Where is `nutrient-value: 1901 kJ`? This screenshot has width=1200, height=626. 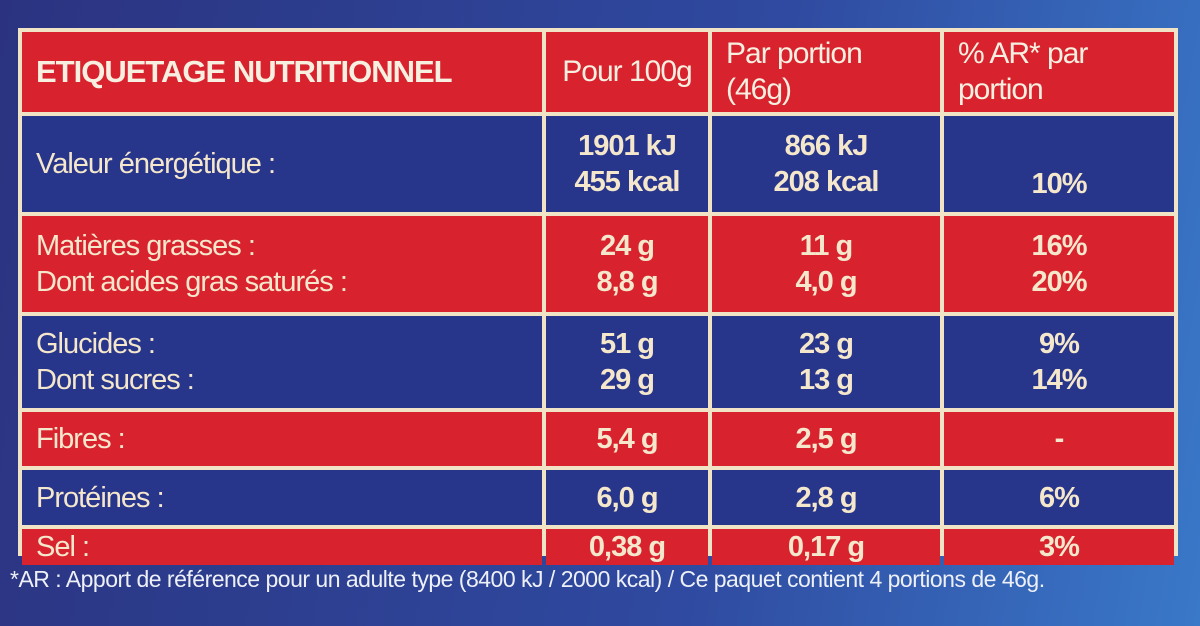 nutrient-value: 1901 kJ is located at coordinates (627, 146).